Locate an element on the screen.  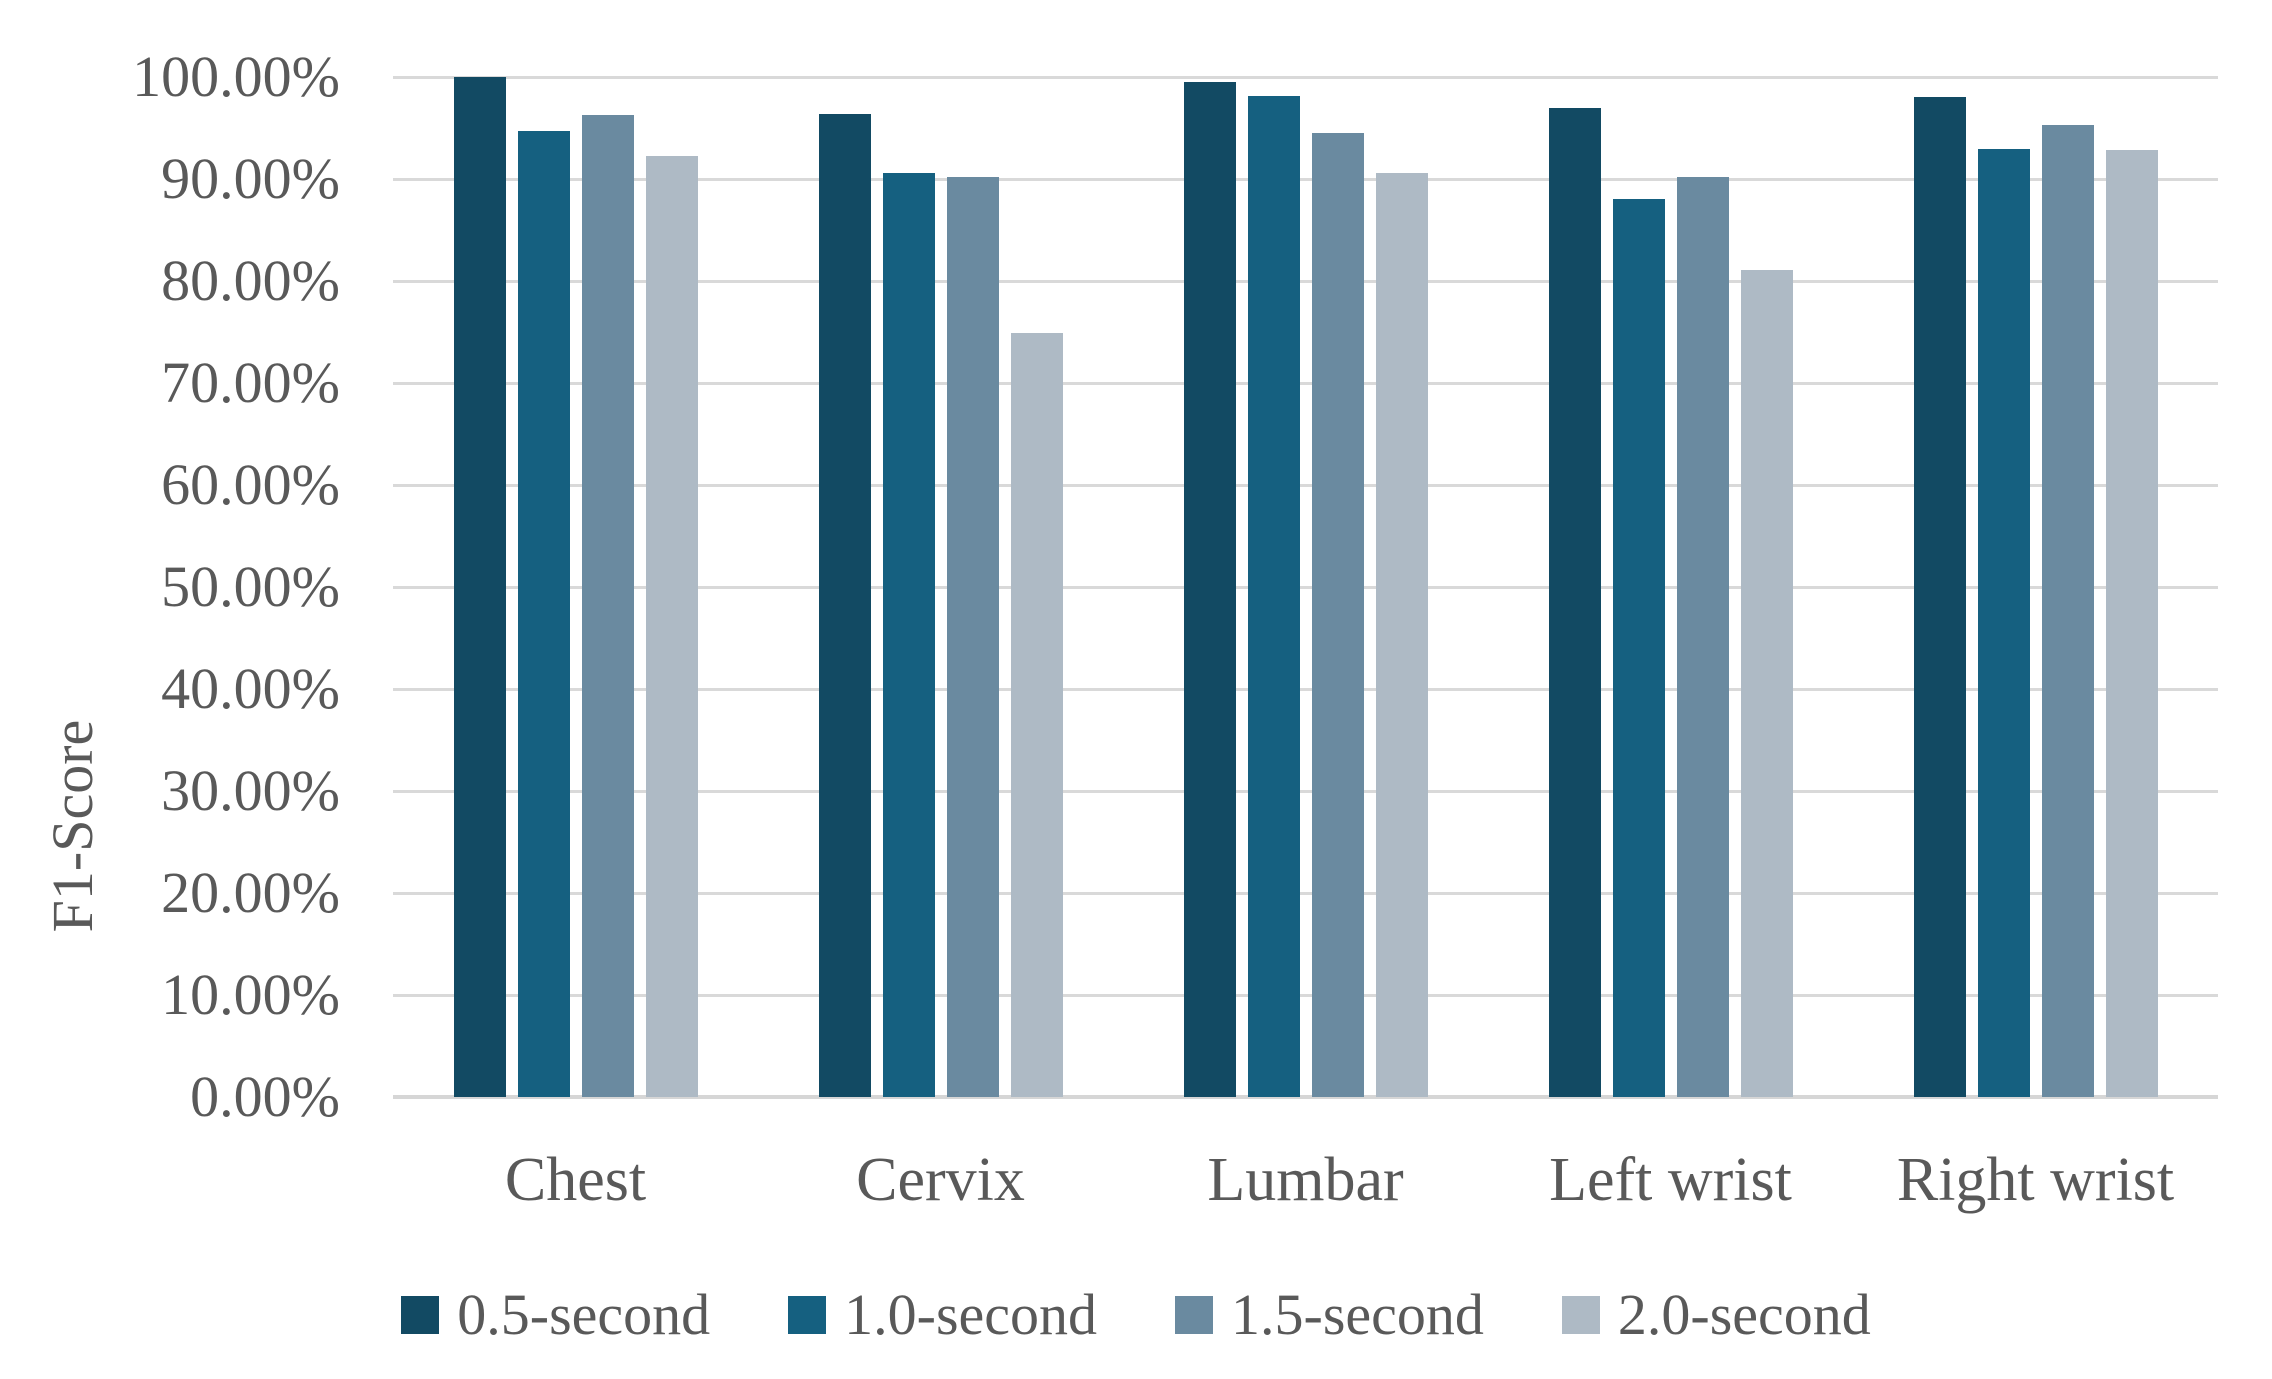
bar-0.5-second-cervix is located at coordinates (844, 605).